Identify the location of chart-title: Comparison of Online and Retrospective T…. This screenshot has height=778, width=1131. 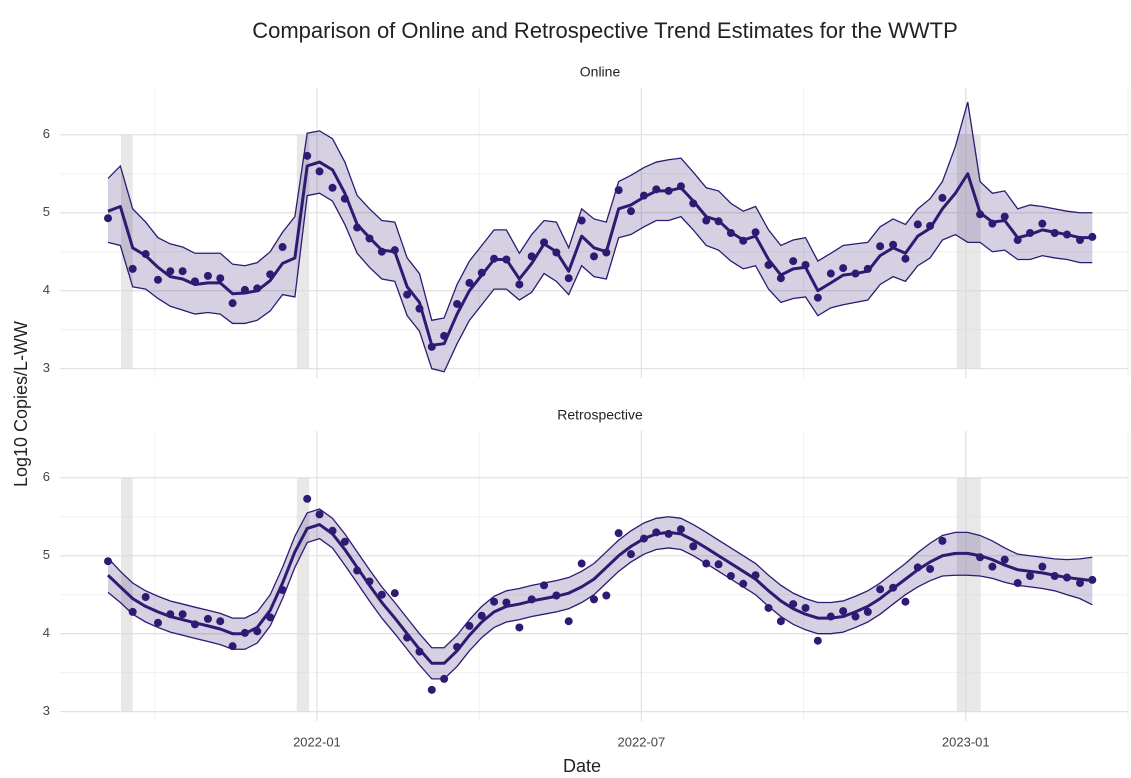
(605, 30).